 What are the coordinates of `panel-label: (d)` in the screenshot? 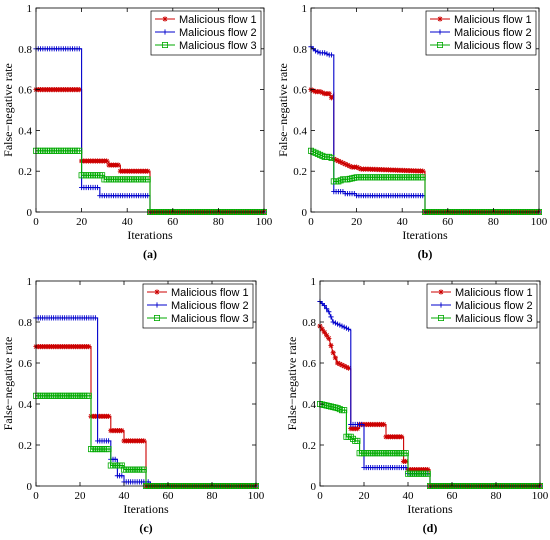 It's located at (430, 528).